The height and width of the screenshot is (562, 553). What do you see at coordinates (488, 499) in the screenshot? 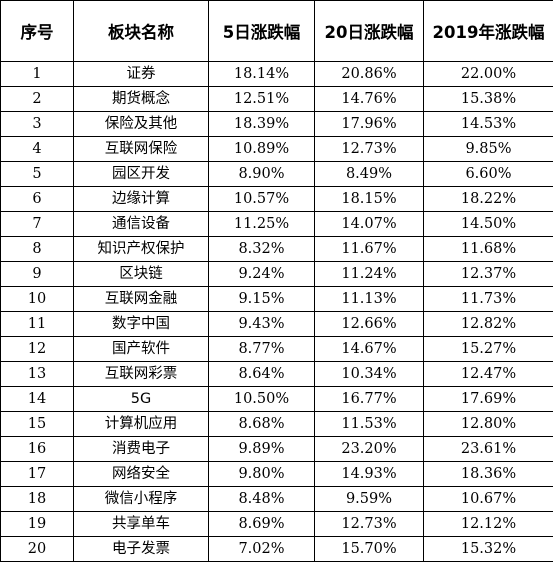
I see `cell-2019-change: 10.67%` at bounding box center [488, 499].